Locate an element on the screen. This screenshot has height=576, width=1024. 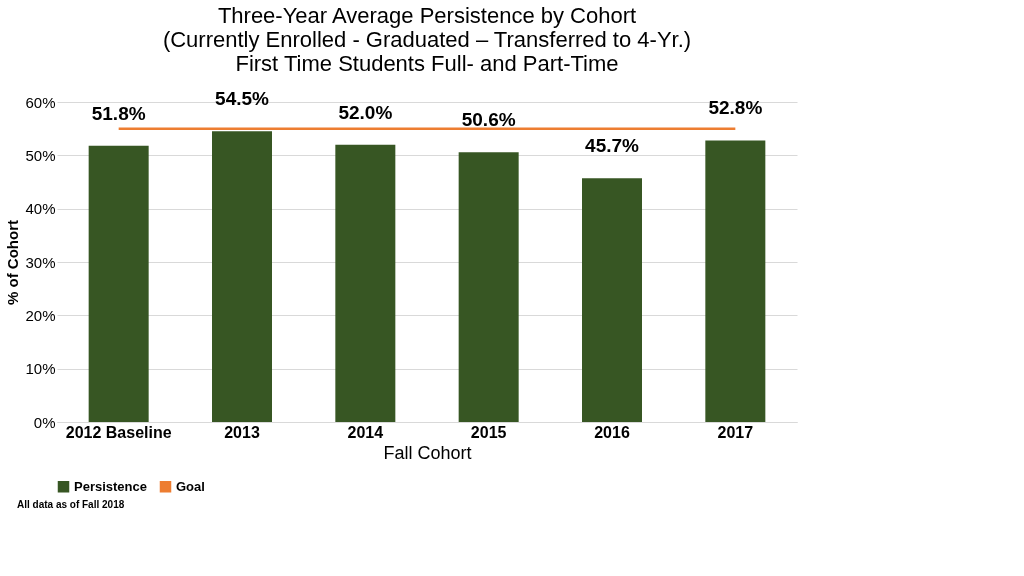
data-label: 51.8% is located at coordinates (118, 113).